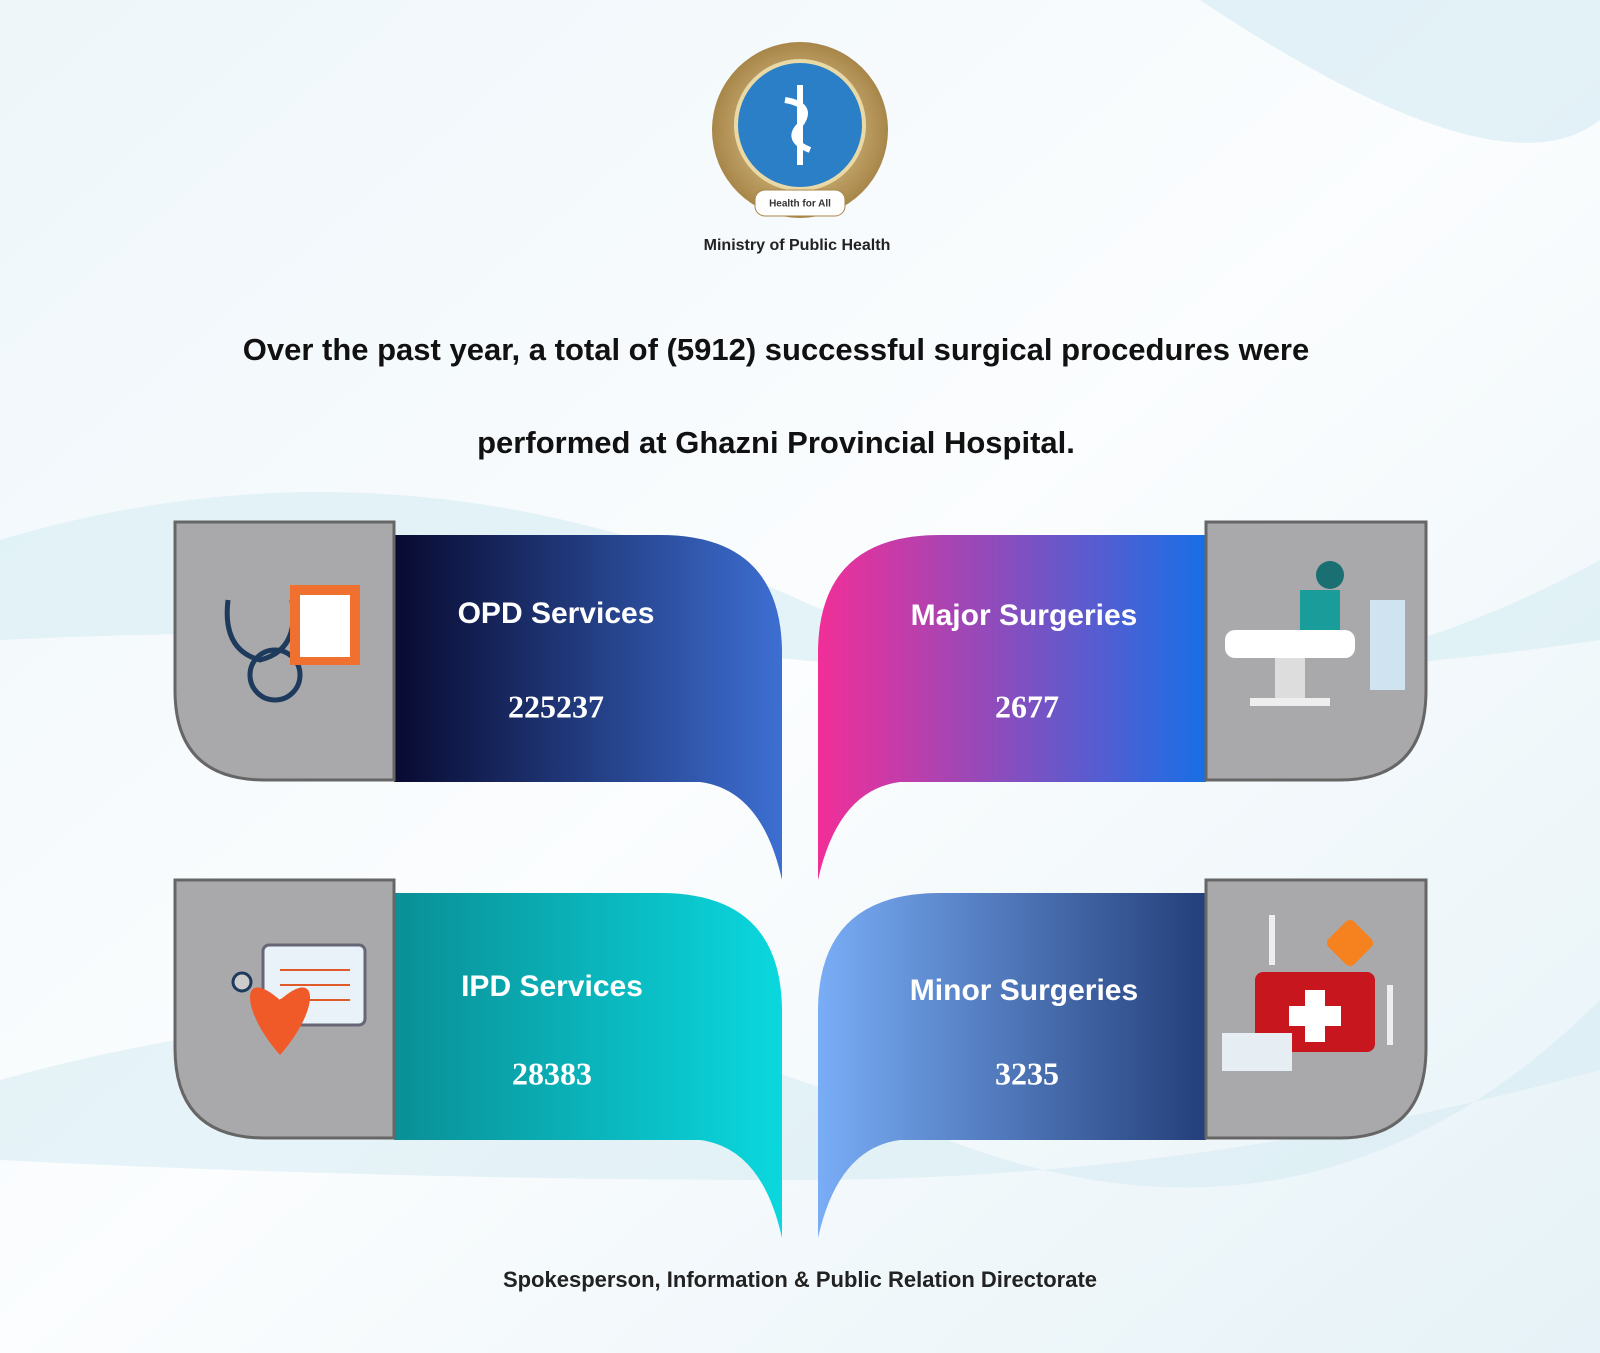 This screenshot has width=1600, height=1353. I want to click on surgery-icon, so click(1315, 633).